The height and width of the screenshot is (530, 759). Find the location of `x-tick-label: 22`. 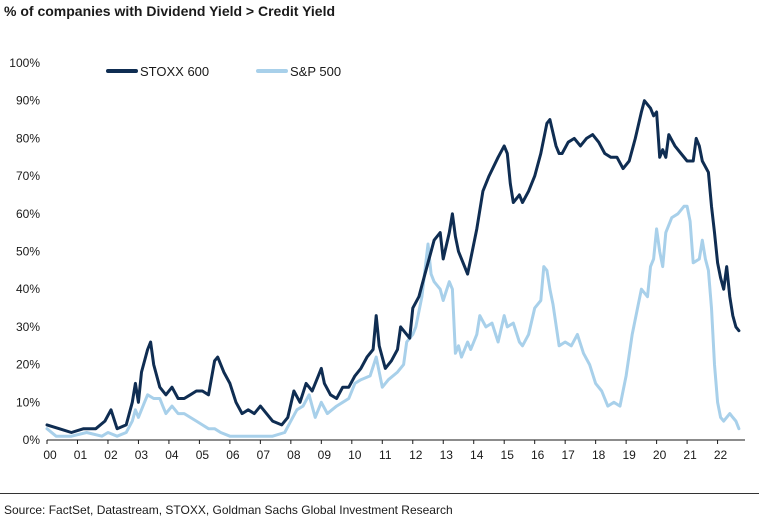

x-tick-label: 22 is located at coordinates (721, 455).